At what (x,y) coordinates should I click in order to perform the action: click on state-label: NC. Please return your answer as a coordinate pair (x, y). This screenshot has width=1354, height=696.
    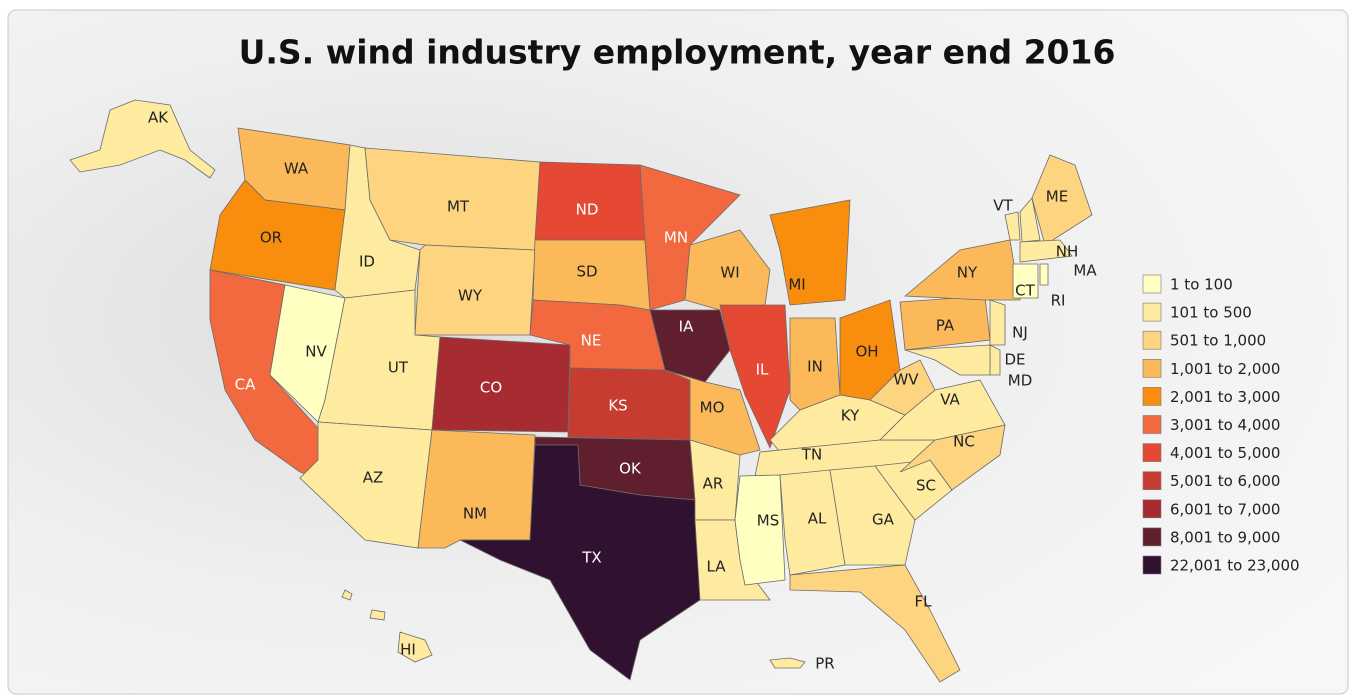
    Looking at the image, I should click on (964, 442).